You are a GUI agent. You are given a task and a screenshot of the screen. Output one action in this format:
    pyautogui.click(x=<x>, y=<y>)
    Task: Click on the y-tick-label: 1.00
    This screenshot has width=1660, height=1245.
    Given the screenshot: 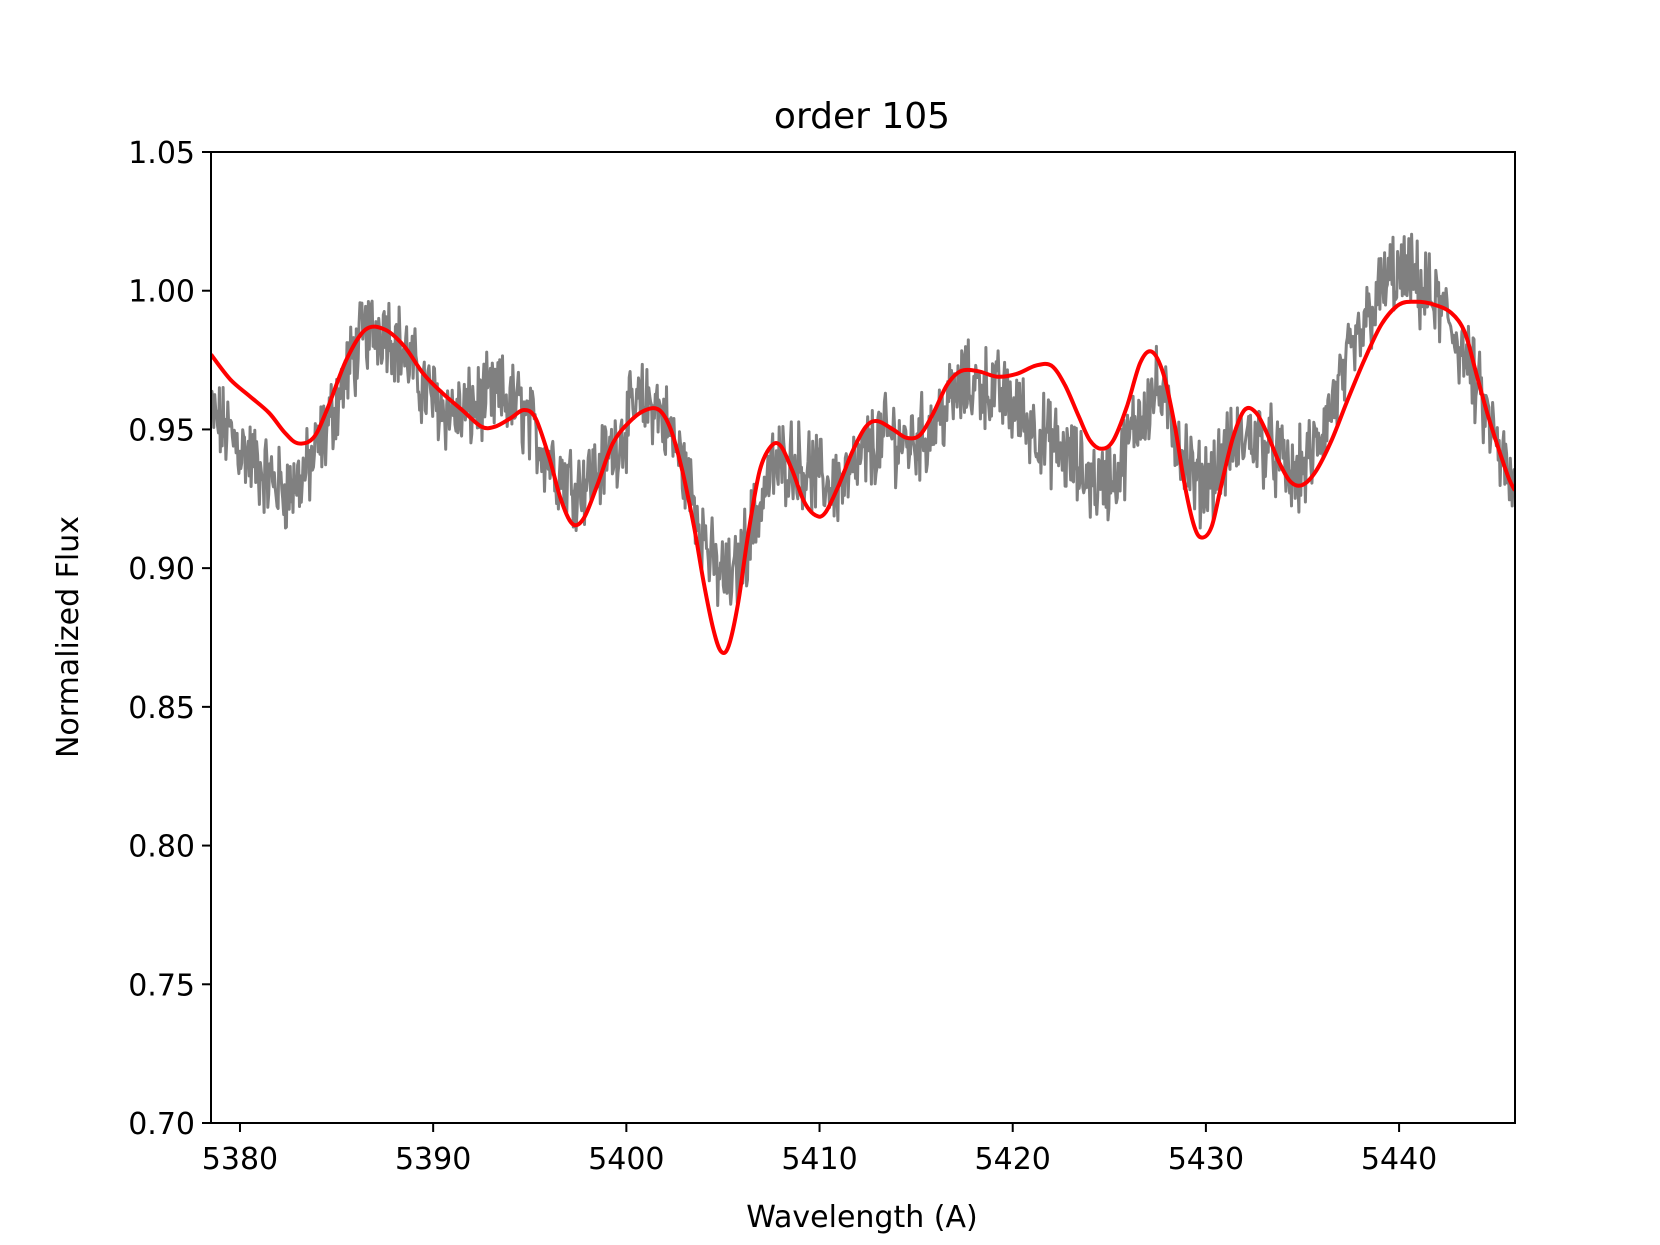 What is the action you would take?
    pyautogui.click(x=161, y=292)
    